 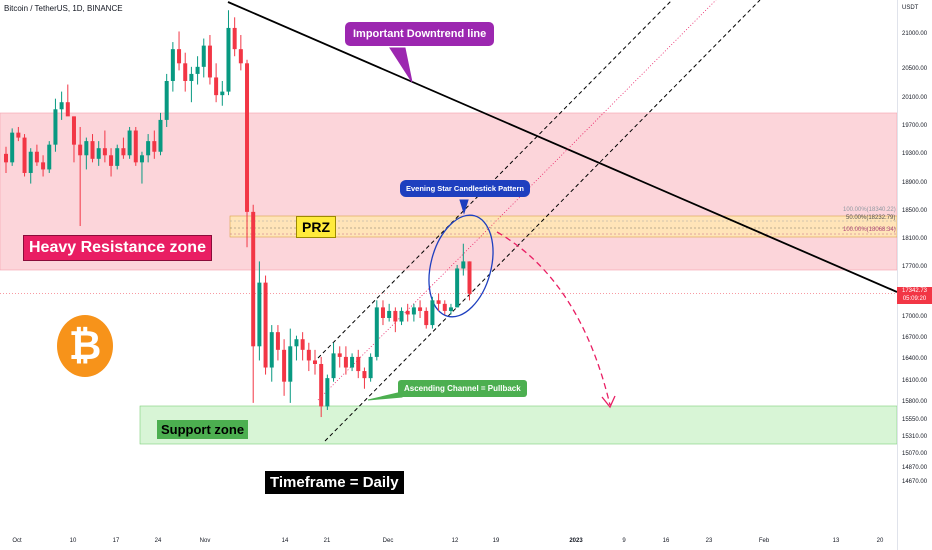 I want to click on price-tick: 15550.00, so click(x=915, y=419).